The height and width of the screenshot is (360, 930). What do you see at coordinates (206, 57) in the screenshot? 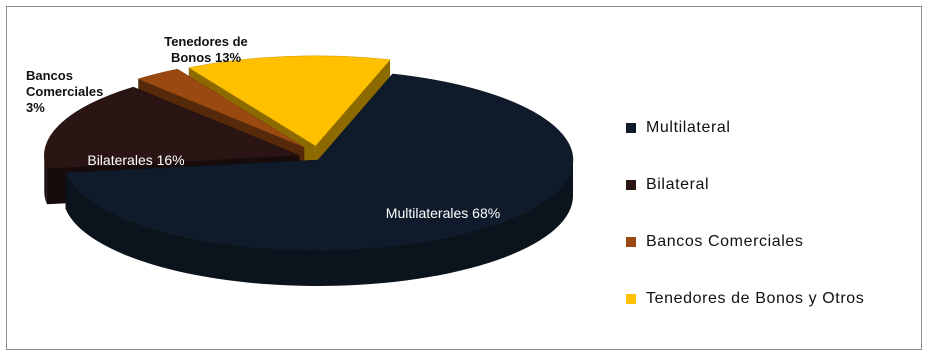
I see `data-label-tenedores-line: Bonos 13%` at bounding box center [206, 57].